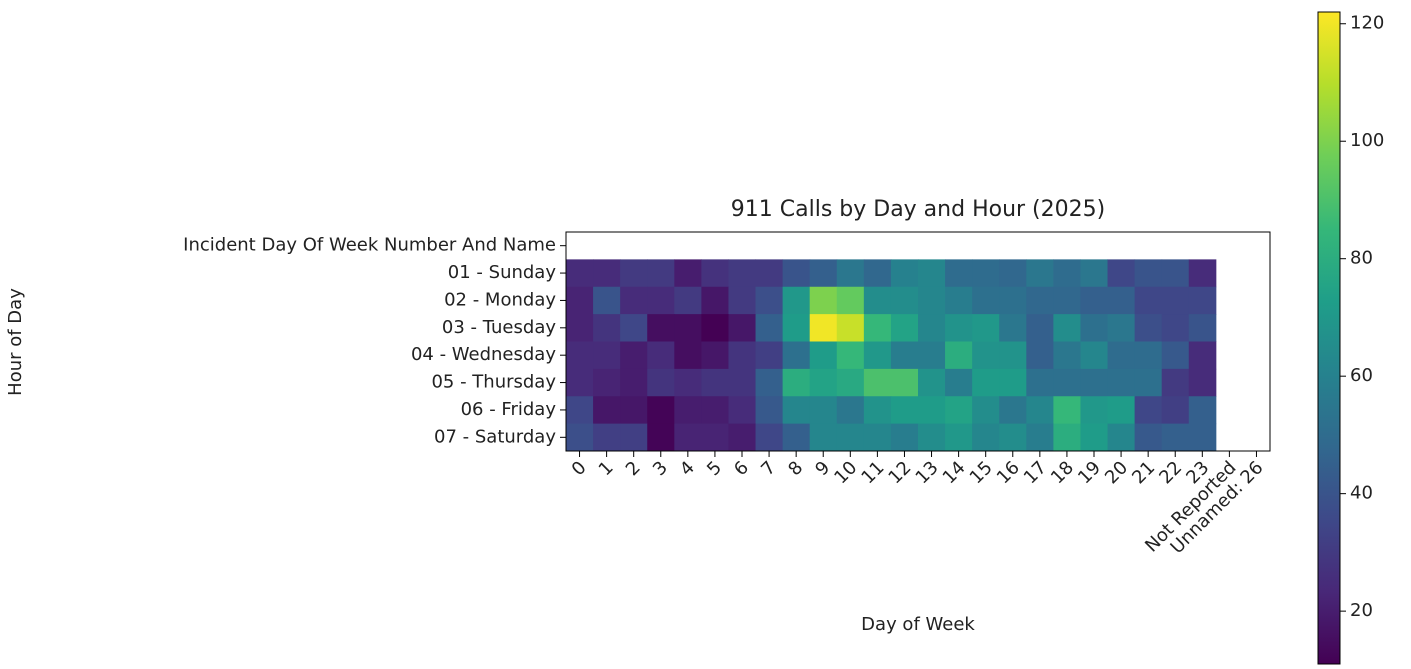 This screenshot has width=1411, height=669. What do you see at coordinates (660, 468) in the screenshot?
I see `x-tick-label: 3` at bounding box center [660, 468].